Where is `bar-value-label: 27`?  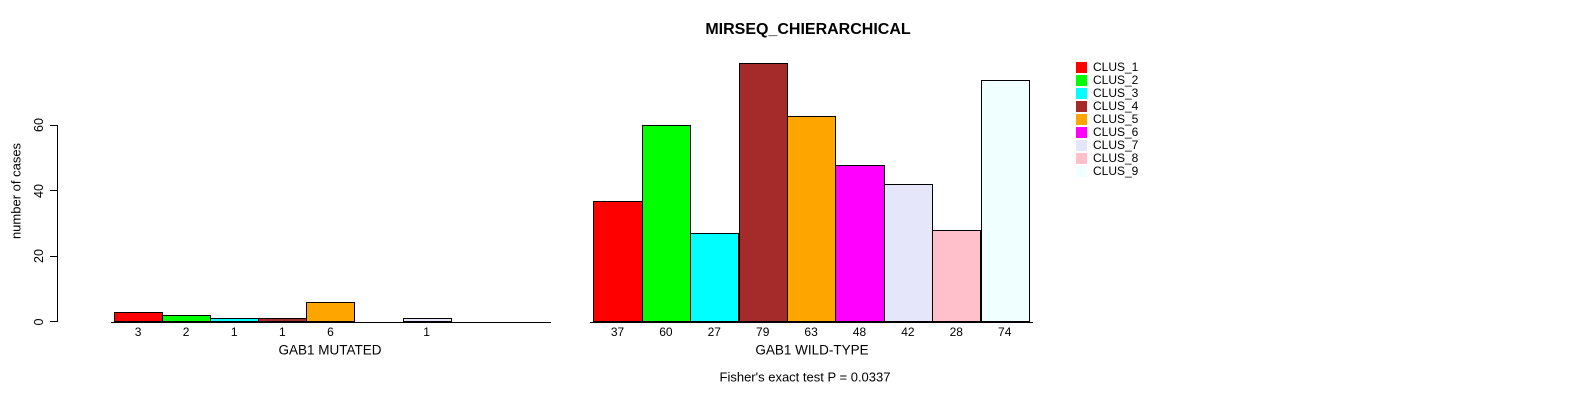 bar-value-label: 27 is located at coordinates (714, 332).